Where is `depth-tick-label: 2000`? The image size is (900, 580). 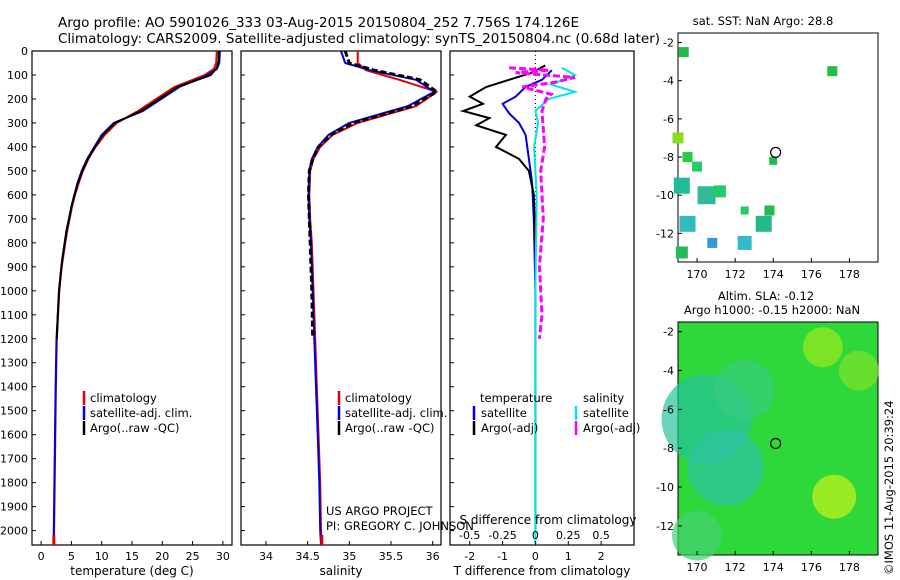 depth-tick-label: 2000 is located at coordinates (14, 531).